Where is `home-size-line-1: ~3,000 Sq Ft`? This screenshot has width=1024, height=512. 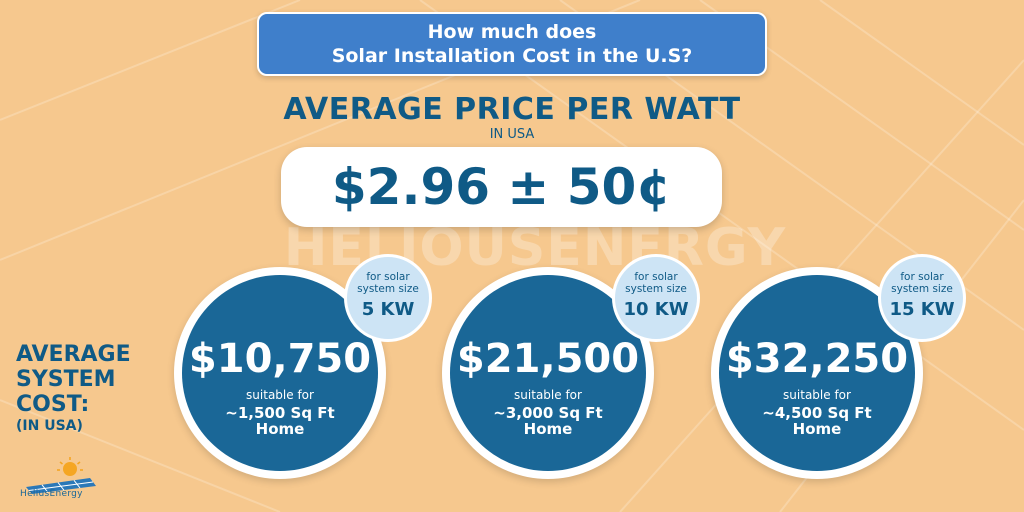
home-size-line-1: ~3,000 Sq Ft is located at coordinates (548, 413).